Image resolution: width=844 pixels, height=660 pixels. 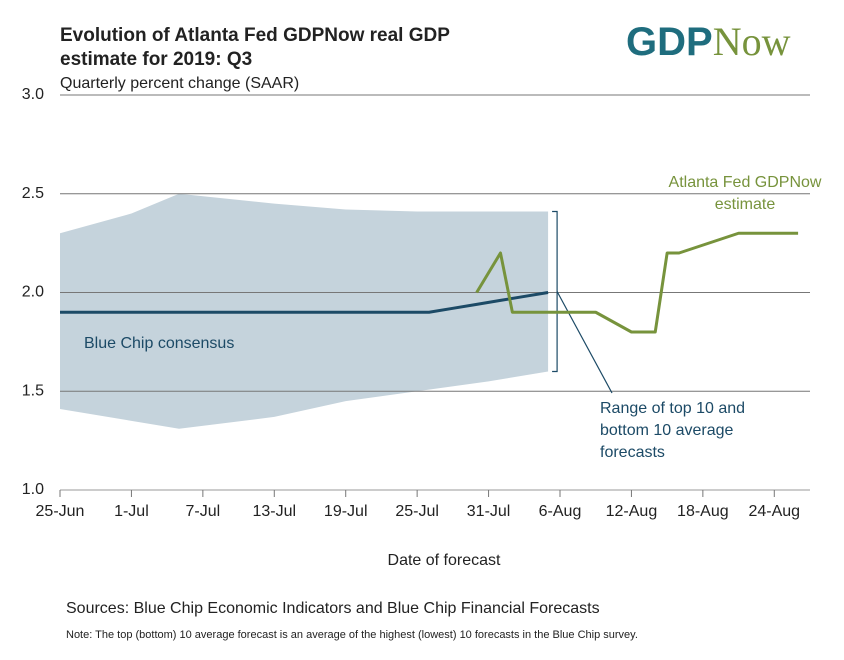 I want to click on x-tick-label: 13-Jul, so click(x=274, y=511).